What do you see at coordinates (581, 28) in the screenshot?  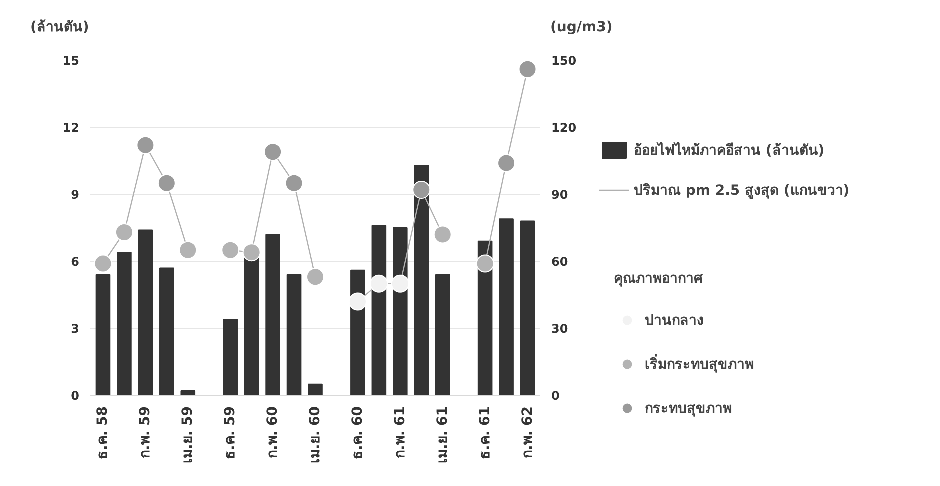 I see `y2-axis-title: (ug/m3)` at bounding box center [581, 28].